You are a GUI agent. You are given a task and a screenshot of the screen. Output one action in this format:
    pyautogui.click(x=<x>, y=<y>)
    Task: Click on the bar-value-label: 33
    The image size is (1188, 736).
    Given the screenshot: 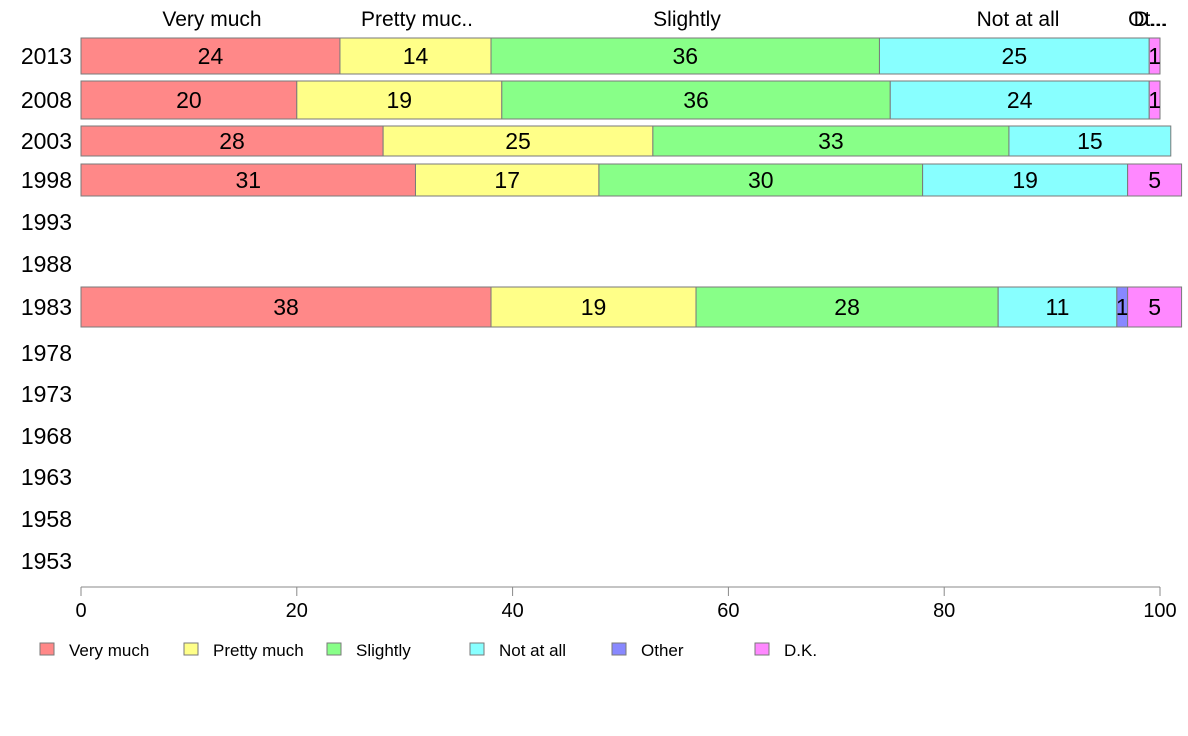 What is the action you would take?
    pyautogui.click(x=831, y=141)
    